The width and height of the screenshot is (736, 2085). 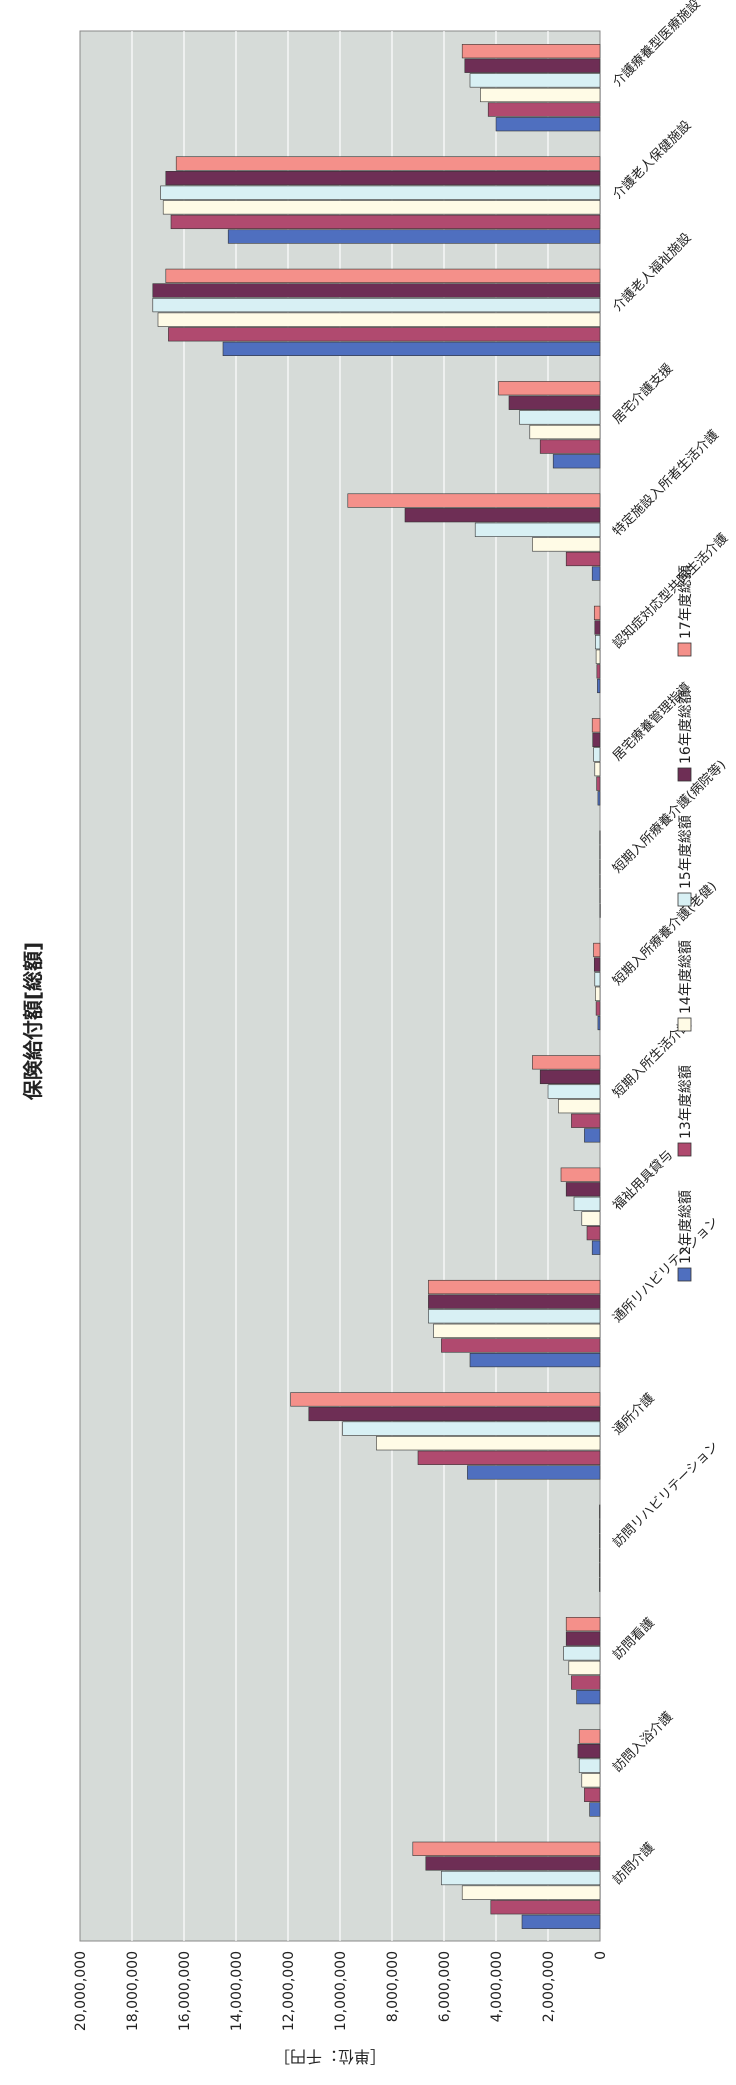 What do you see at coordinates (634, 1414) in the screenshot?
I see `category-label: 通所介護` at bounding box center [634, 1414].